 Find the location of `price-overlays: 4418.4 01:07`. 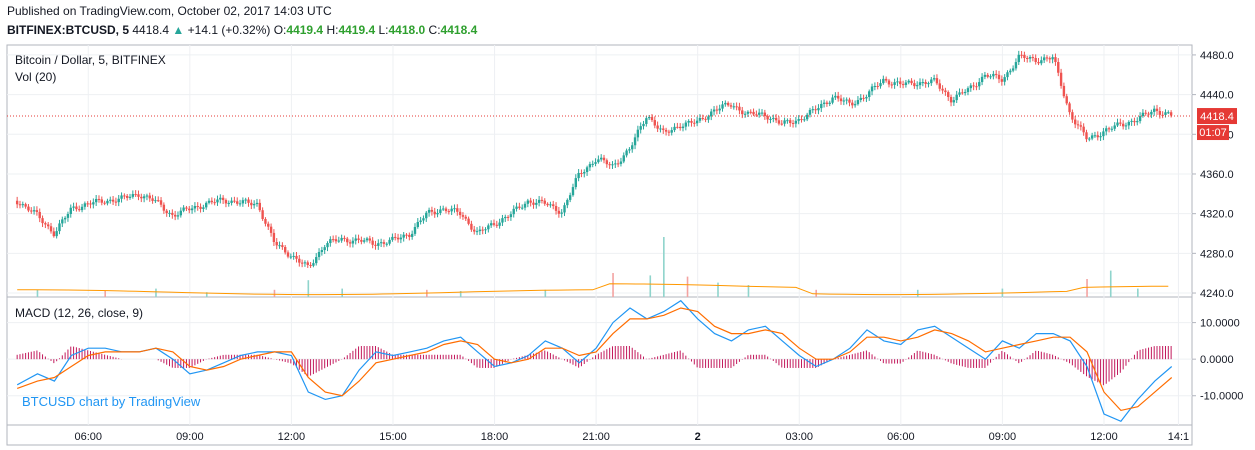

price-overlays: 4418.4 01:07 is located at coordinates (622, 124).